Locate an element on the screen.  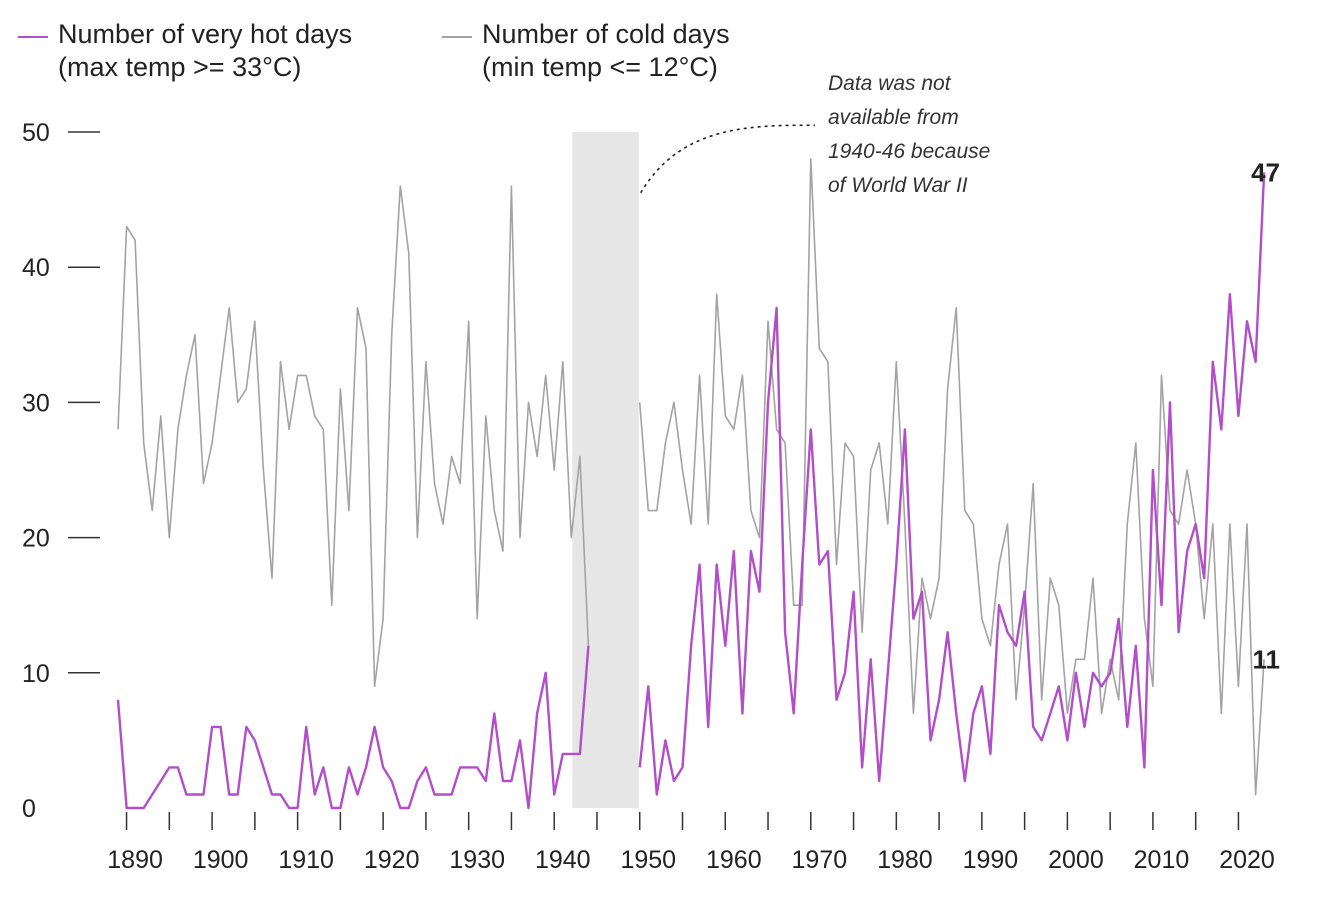
y-tick-label: 30 is located at coordinates (36, 403).